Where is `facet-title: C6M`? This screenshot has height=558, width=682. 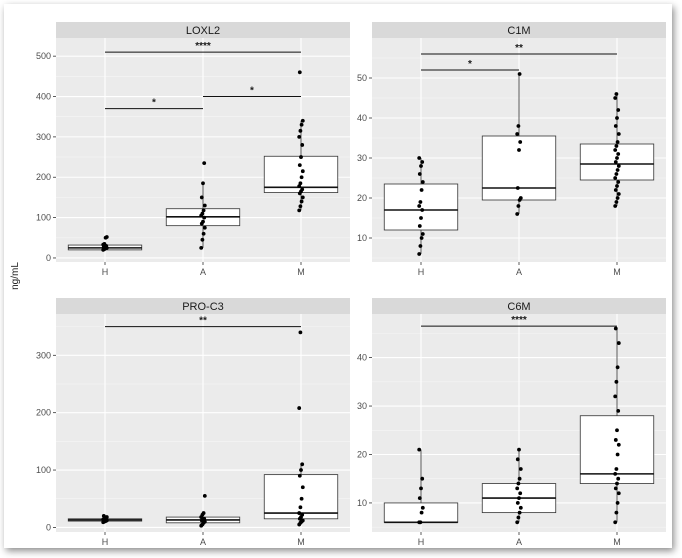 facet-title: C6M is located at coordinates (518, 307).